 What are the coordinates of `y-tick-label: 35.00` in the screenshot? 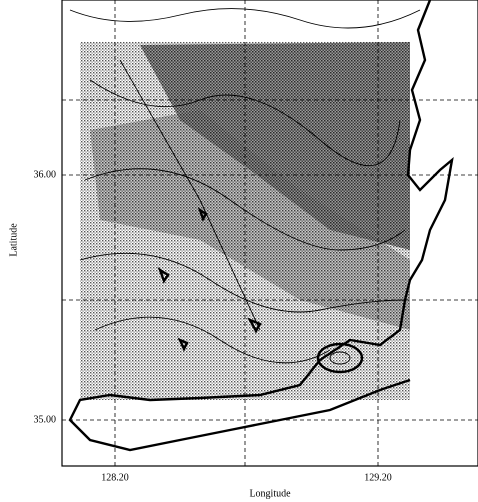 It's located at (45, 419).